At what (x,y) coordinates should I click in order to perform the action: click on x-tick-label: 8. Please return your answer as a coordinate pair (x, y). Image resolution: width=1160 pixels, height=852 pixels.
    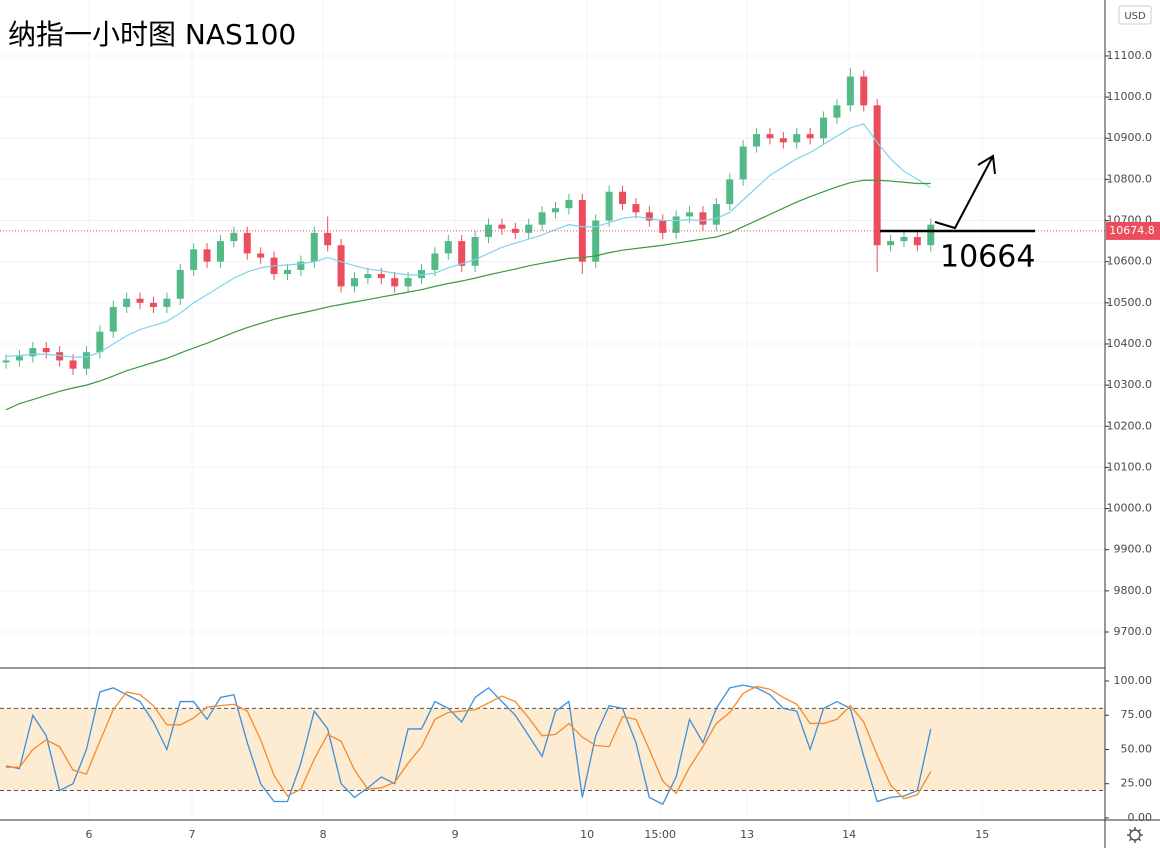
    Looking at the image, I should click on (323, 834).